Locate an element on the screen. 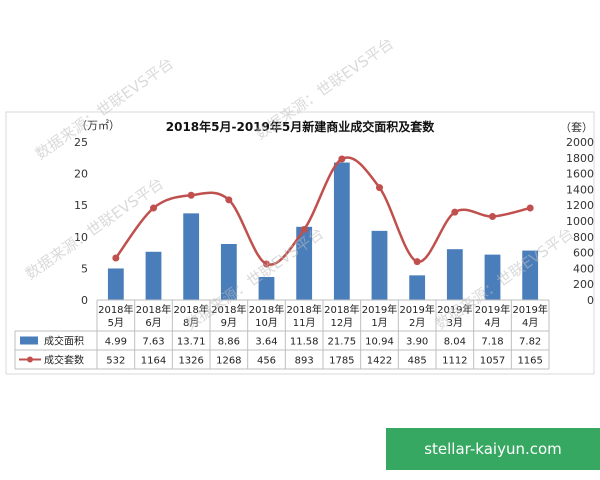 The image size is (600, 480). right-tick-label: 800 is located at coordinates (583, 237).